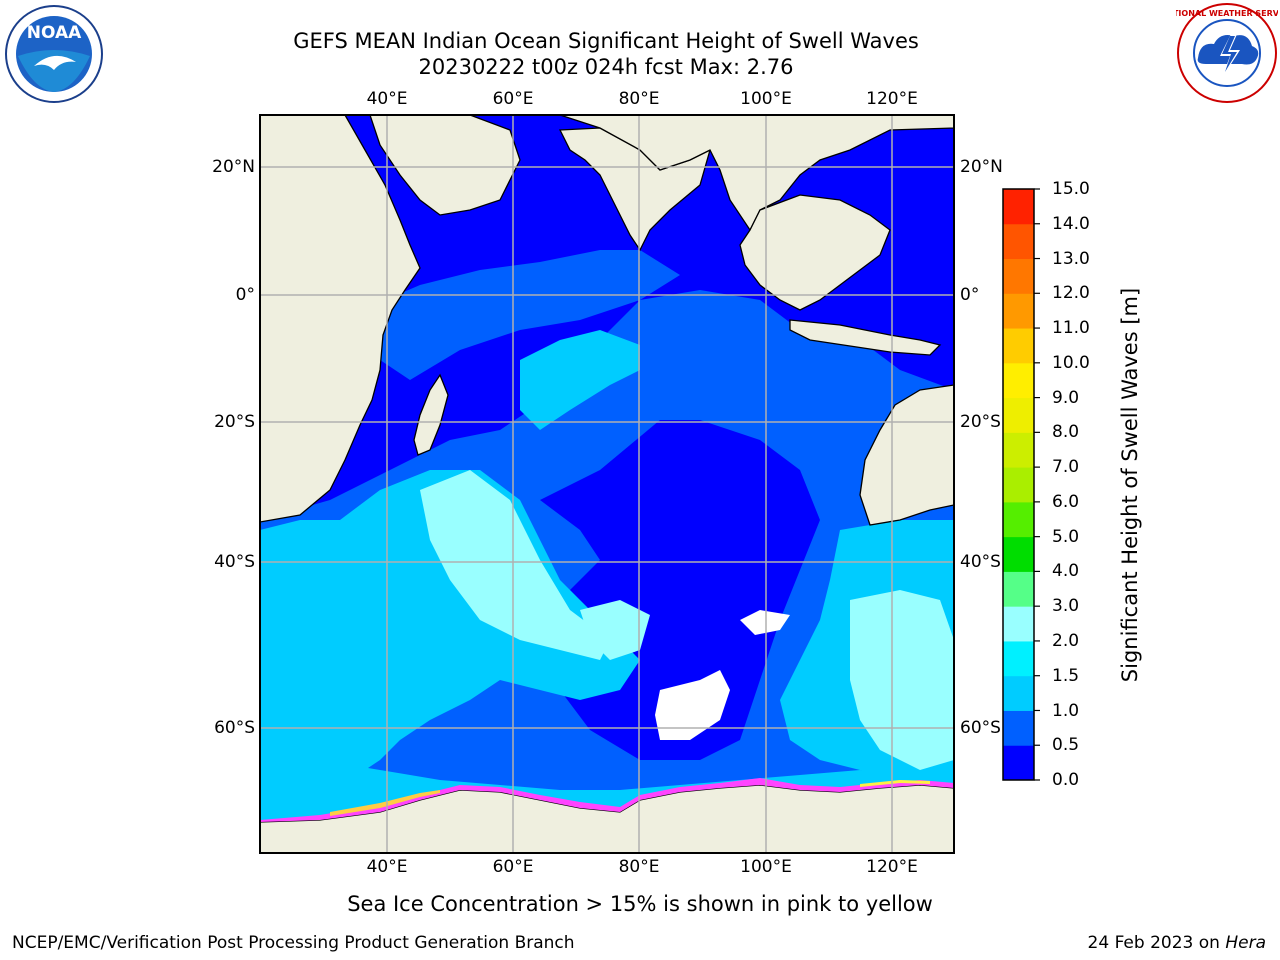 The width and height of the screenshot is (1280, 960). I want to click on land-arabia, so click(445, 165).